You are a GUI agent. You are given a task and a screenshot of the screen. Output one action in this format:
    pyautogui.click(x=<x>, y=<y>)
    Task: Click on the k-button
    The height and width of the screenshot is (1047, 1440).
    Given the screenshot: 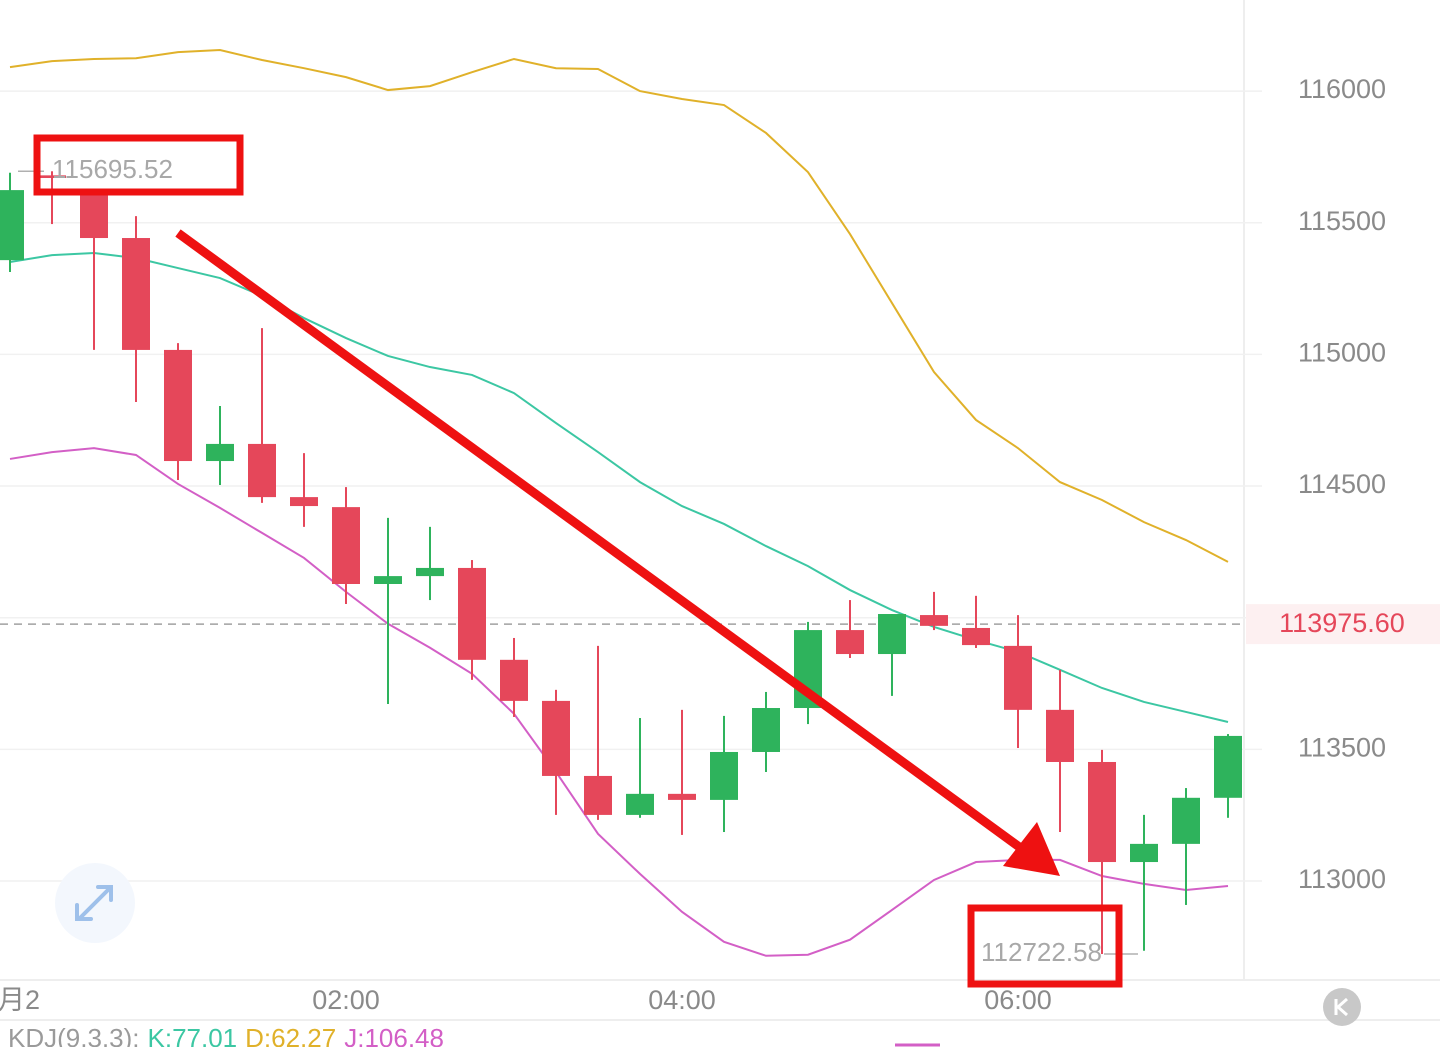 What is the action you would take?
    pyautogui.click(x=1342, y=1007)
    